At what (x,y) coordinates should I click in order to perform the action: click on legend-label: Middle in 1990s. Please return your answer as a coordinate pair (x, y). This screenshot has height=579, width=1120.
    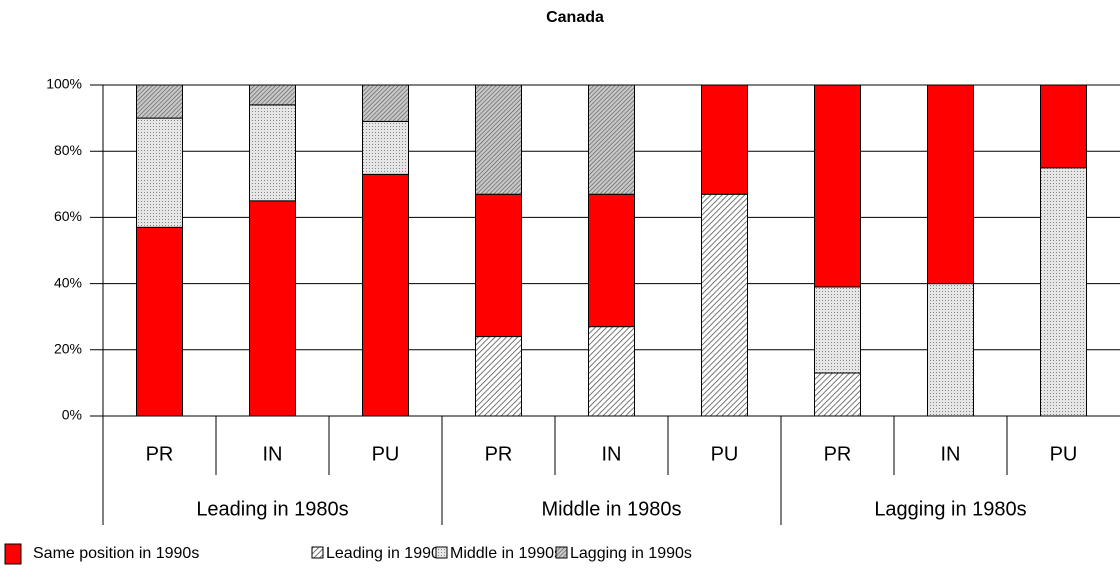
    Looking at the image, I should click on (506, 553).